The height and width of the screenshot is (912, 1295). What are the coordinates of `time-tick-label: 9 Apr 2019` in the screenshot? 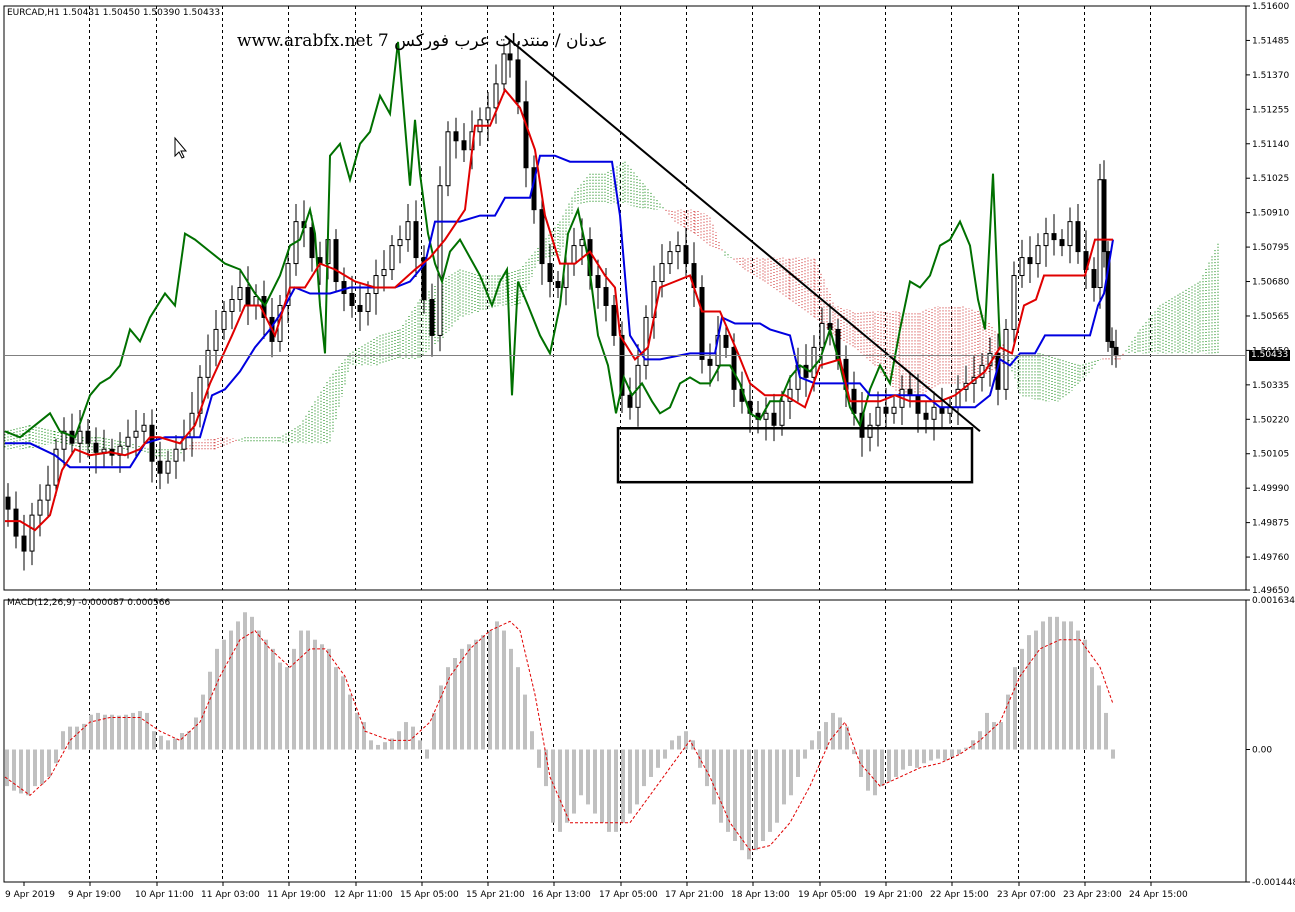 It's located at (30, 895).